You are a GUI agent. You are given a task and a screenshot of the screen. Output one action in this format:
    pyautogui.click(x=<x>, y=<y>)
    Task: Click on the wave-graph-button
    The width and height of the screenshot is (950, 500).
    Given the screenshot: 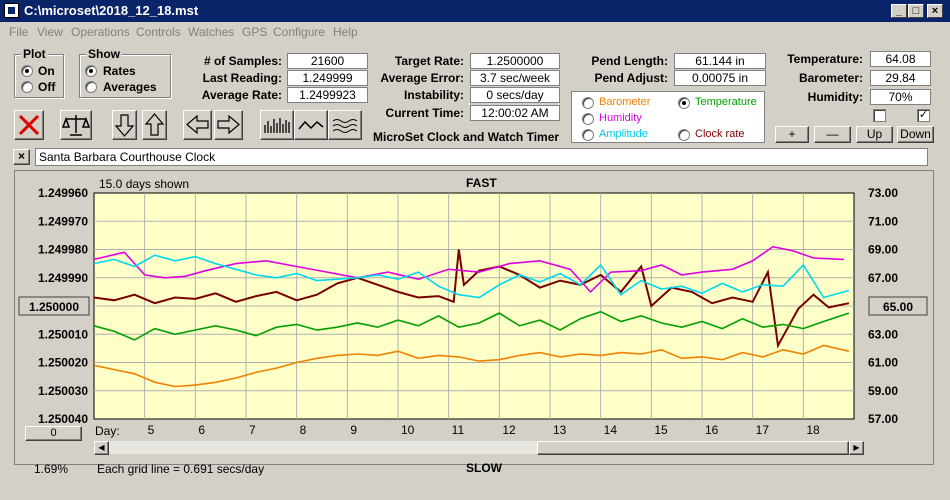 What is the action you would take?
    pyautogui.click(x=311, y=125)
    